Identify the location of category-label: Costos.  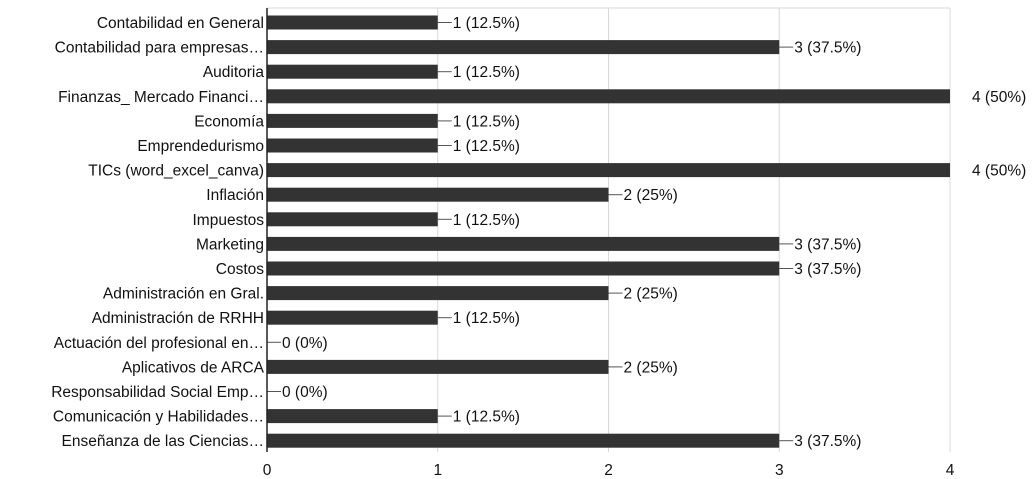
(240, 269).